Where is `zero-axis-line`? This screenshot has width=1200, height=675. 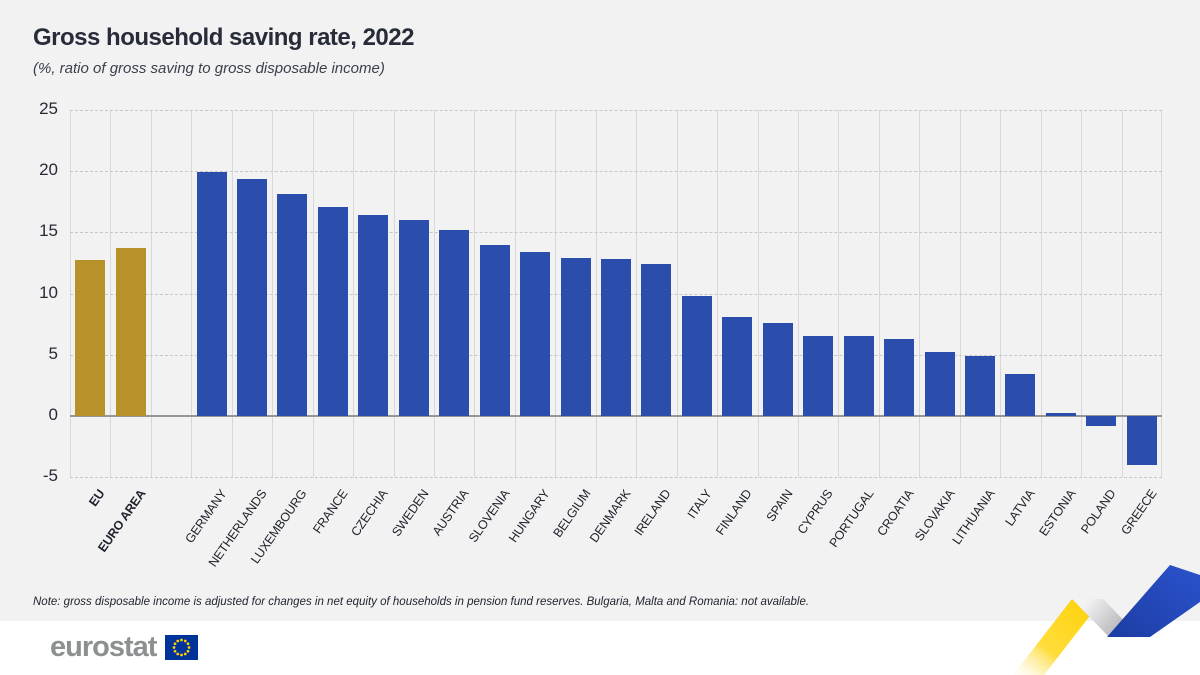
zero-axis-line is located at coordinates (616, 415).